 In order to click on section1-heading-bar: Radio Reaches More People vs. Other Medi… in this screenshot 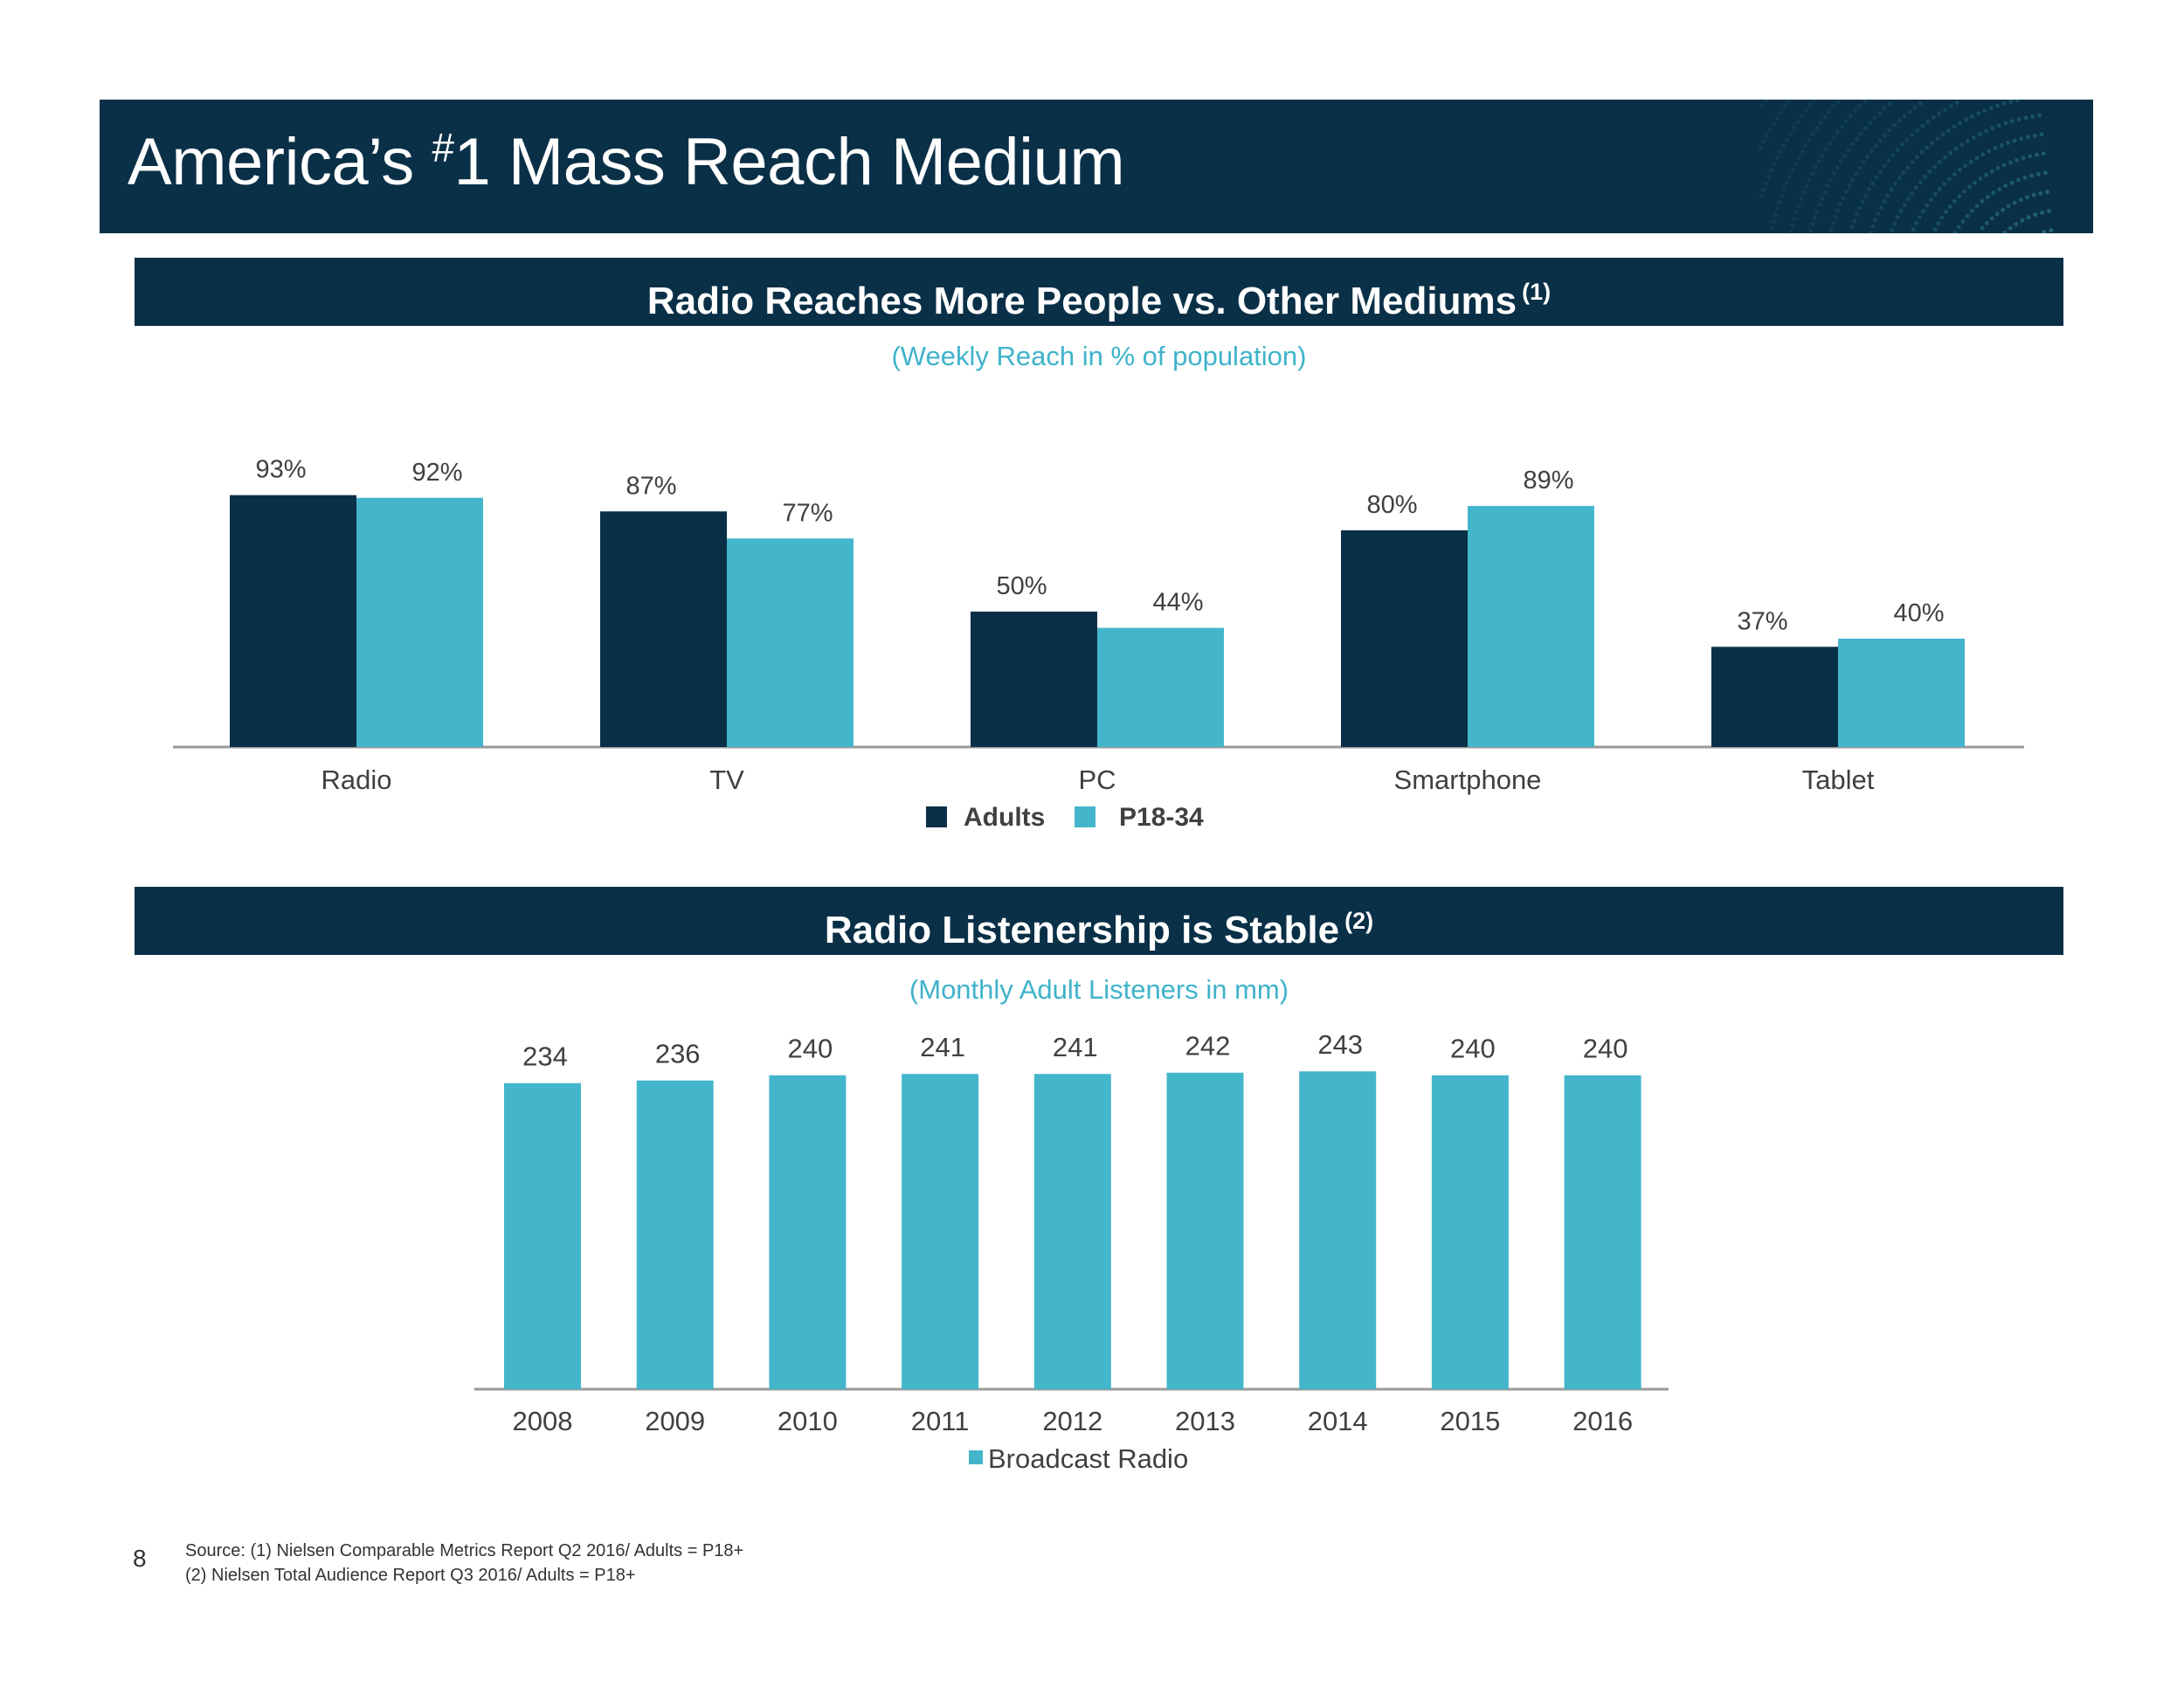, I will do `click(1099, 292)`.